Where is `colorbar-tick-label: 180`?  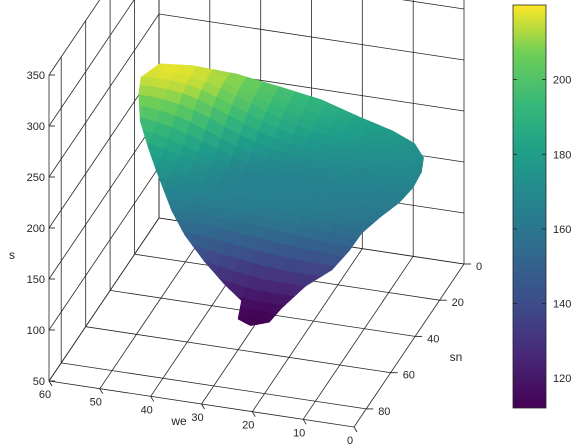 colorbar-tick-label: 180 is located at coordinates (562, 155).